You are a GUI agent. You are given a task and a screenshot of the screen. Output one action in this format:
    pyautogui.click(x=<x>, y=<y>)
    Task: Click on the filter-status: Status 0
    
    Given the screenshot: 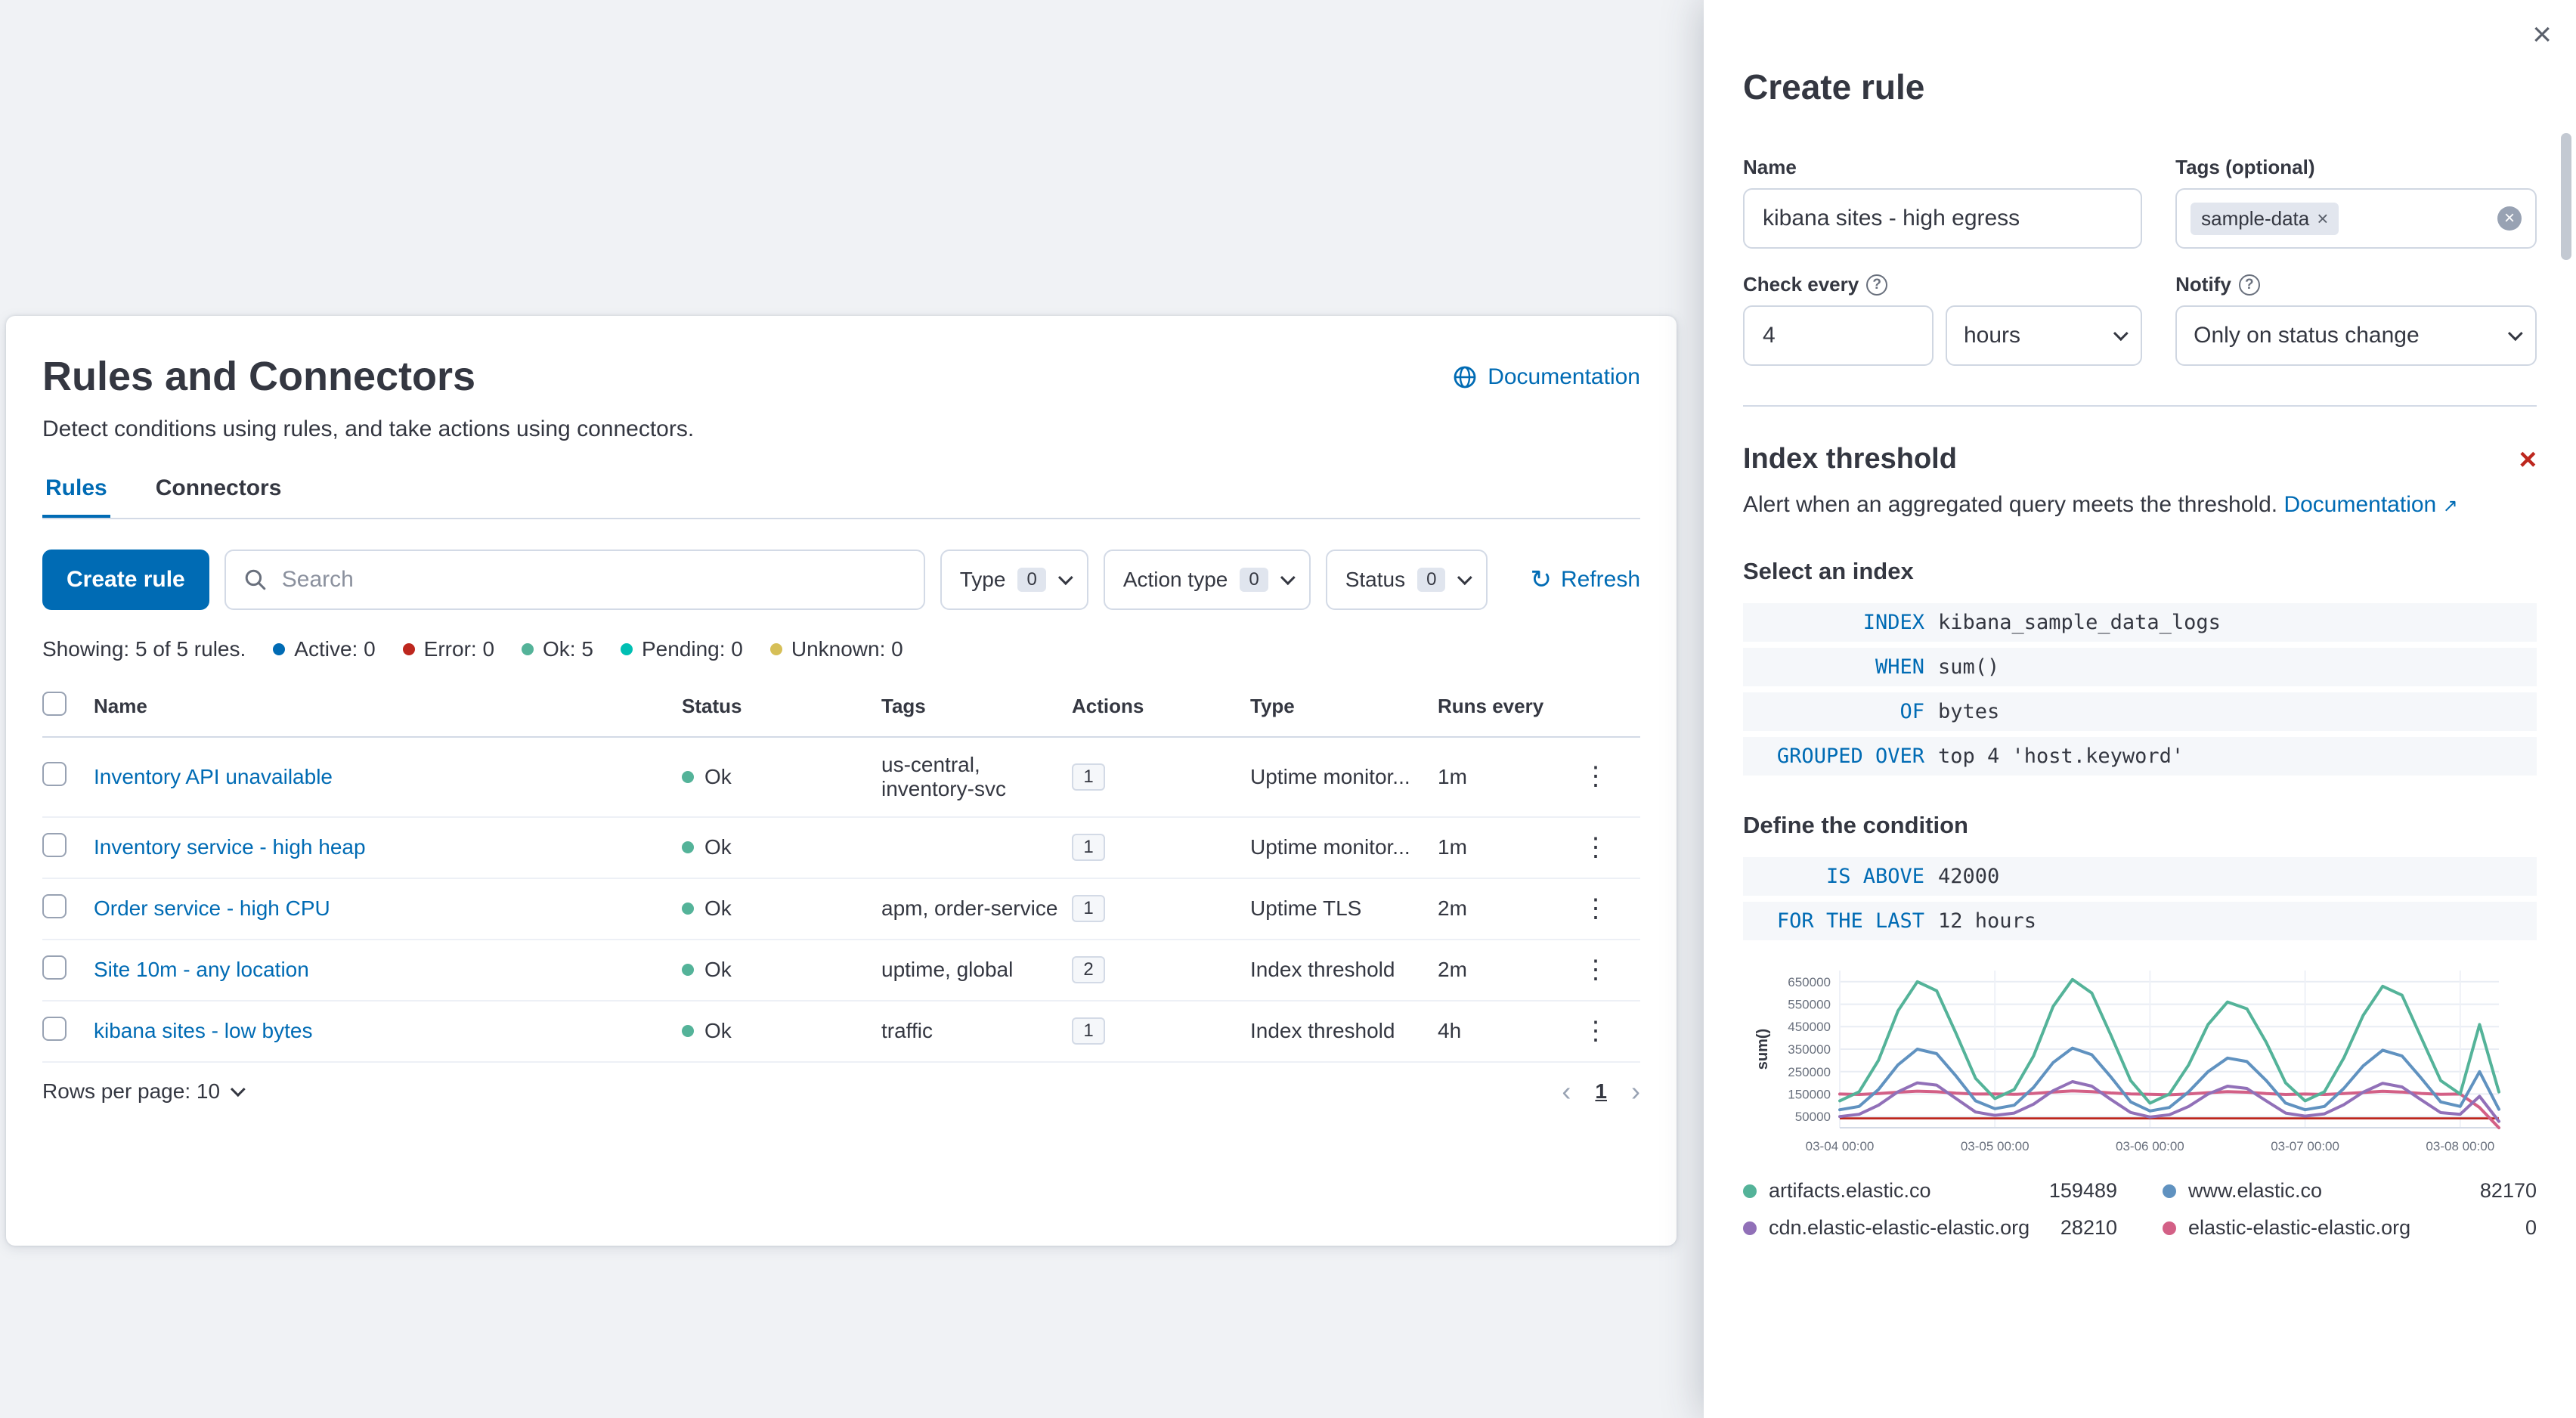 What is the action you would take?
    pyautogui.click(x=1406, y=579)
    